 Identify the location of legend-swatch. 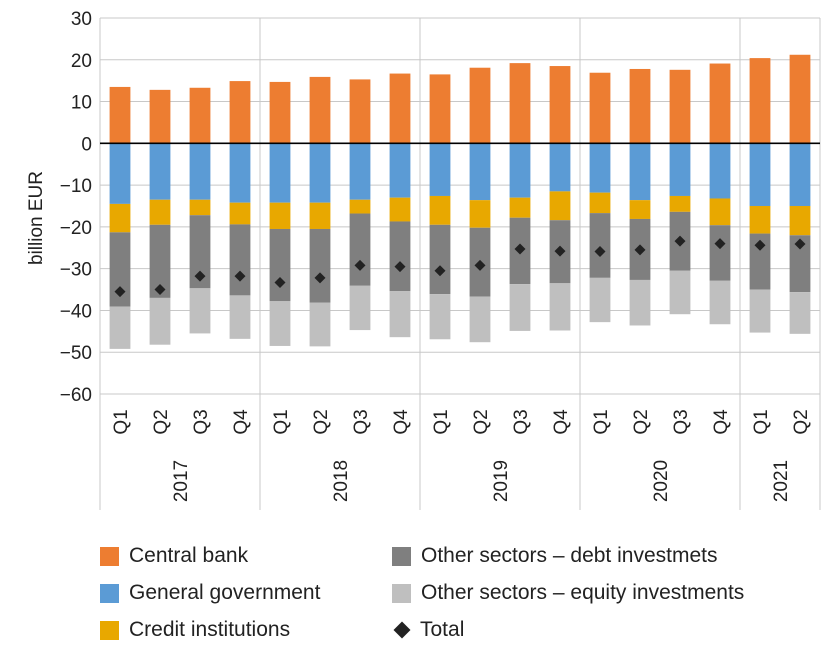
(401, 593).